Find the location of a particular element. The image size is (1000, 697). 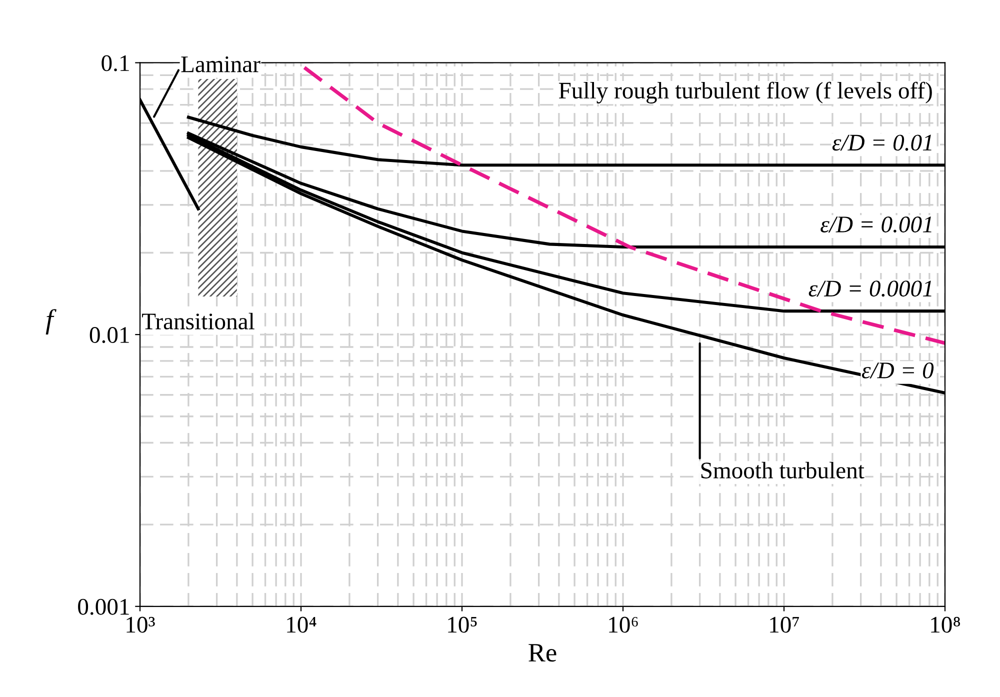

series-label: ε/D = 0.001 is located at coordinates (876, 224).